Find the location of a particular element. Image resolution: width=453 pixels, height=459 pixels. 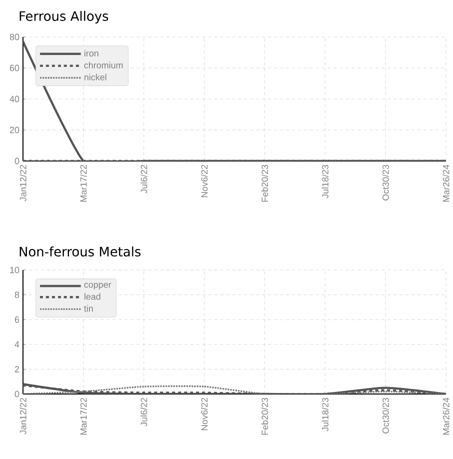

y-tick-label: 10 is located at coordinates (15, 270).